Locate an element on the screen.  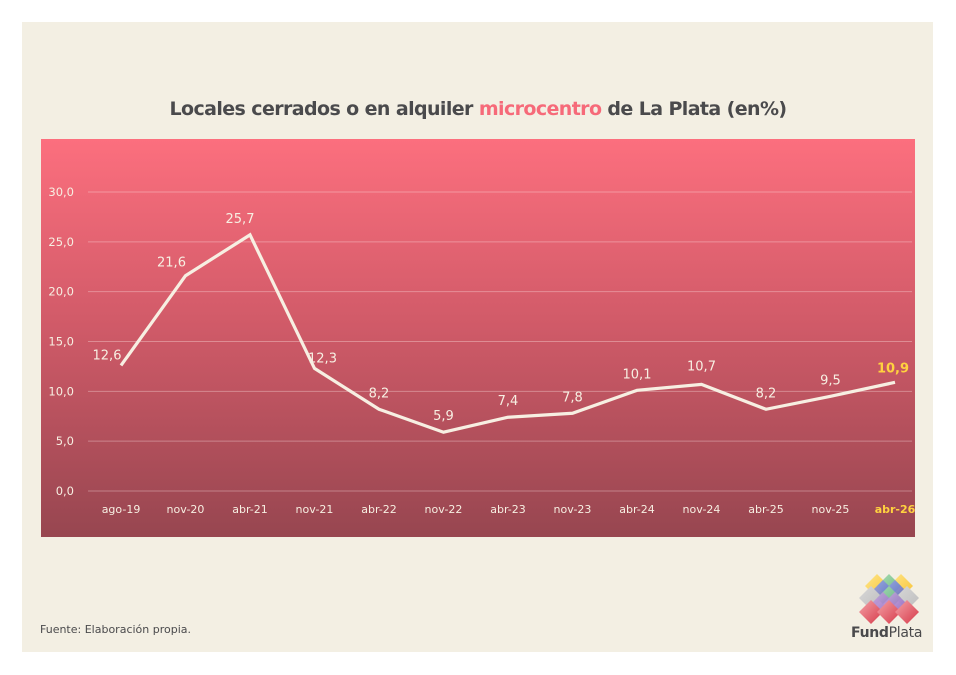
y-tick-label: 25,0 is located at coordinates (61, 242).